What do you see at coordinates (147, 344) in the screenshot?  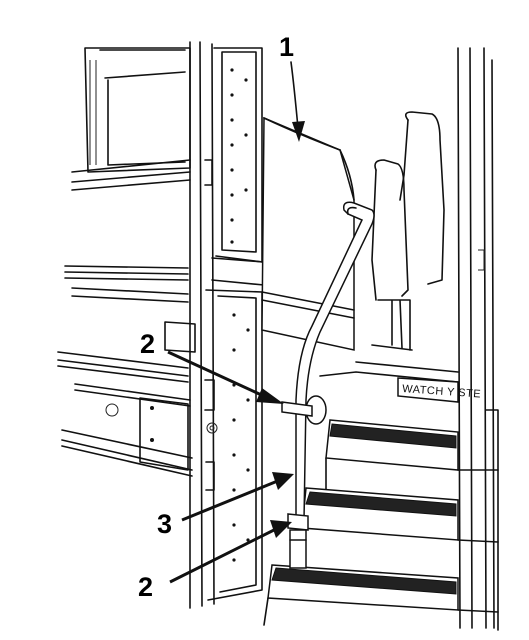 I see `callout-2-top-label: 2` at bounding box center [147, 344].